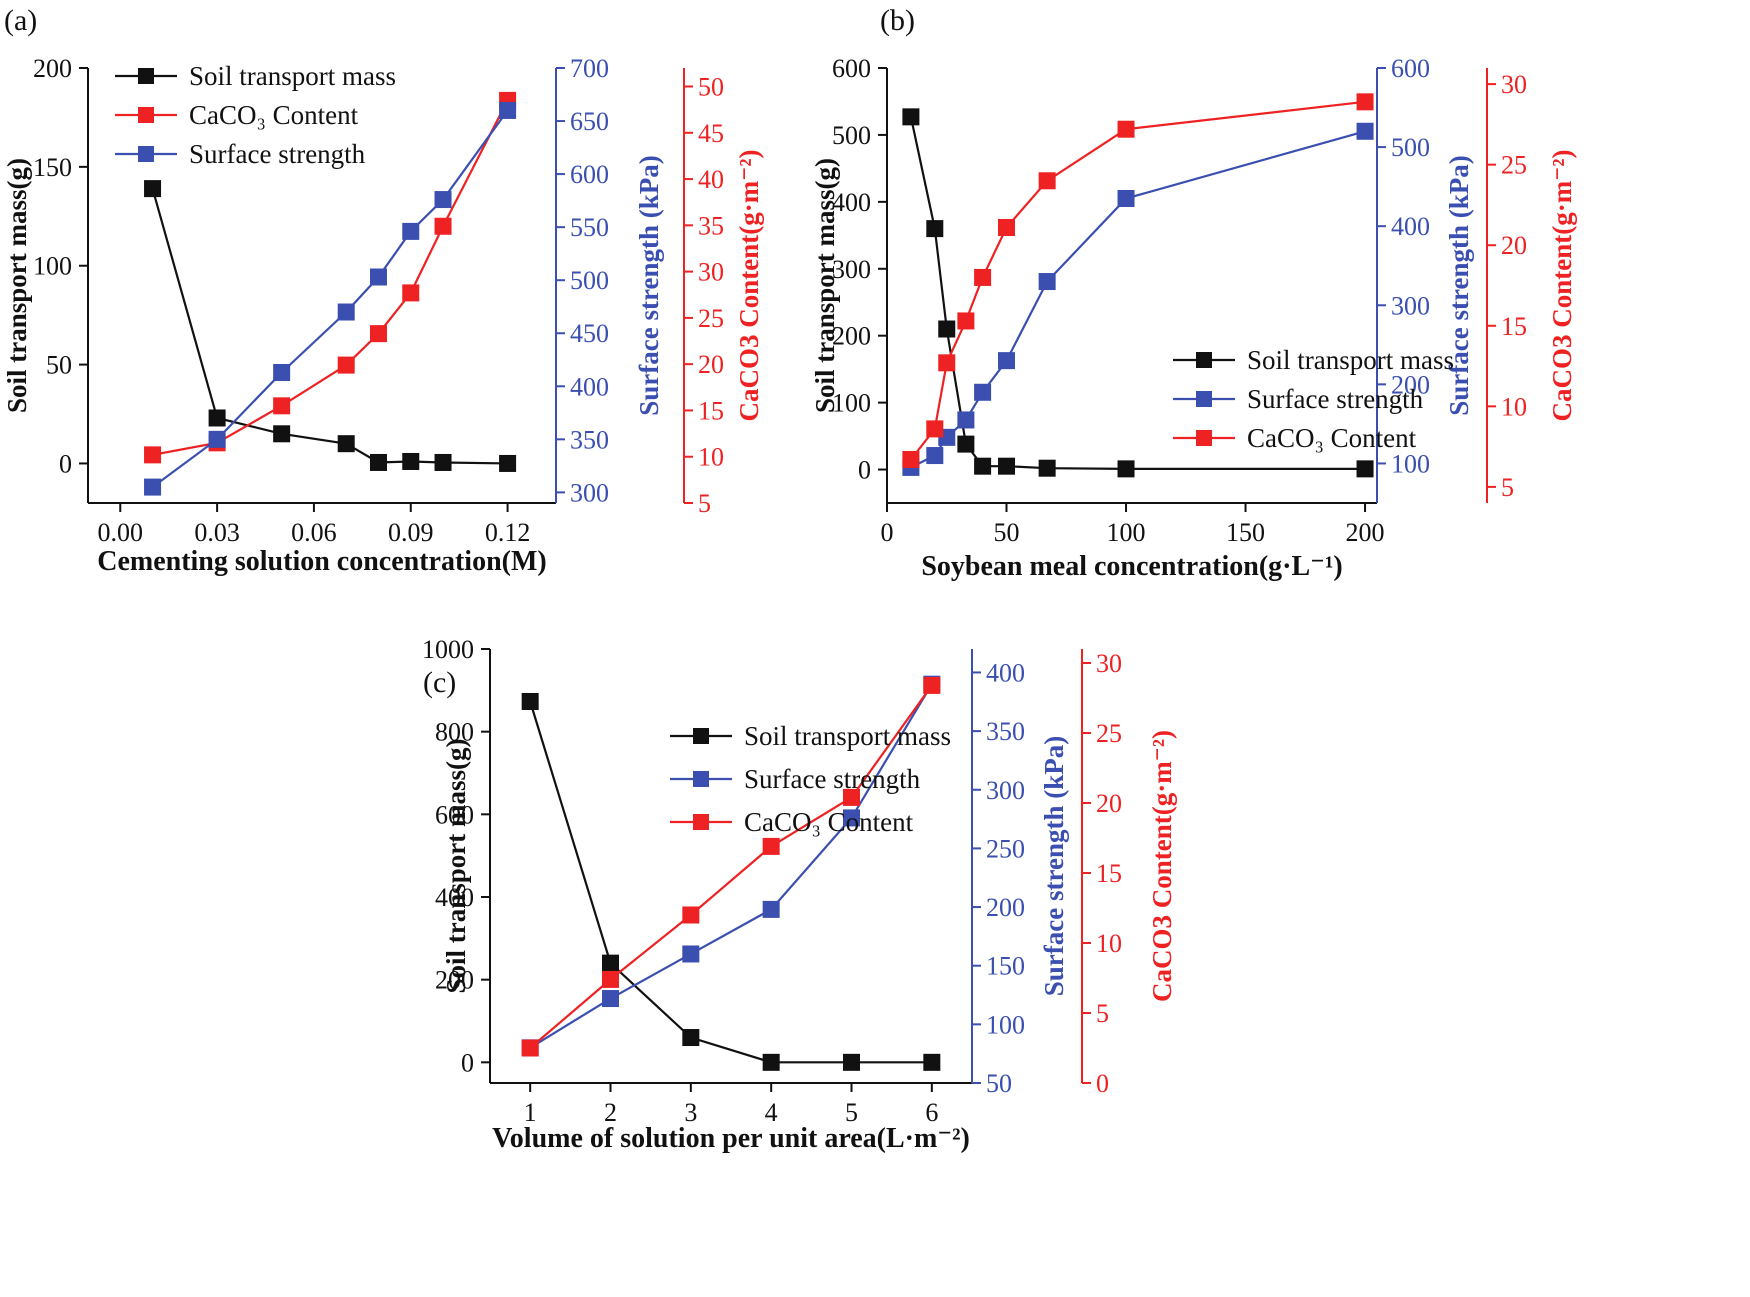 This screenshot has height=1297, width=1750. Describe the element at coordinates (1410, 463) in the screenshot. I see `y-tick-label-right: 100` at that location.